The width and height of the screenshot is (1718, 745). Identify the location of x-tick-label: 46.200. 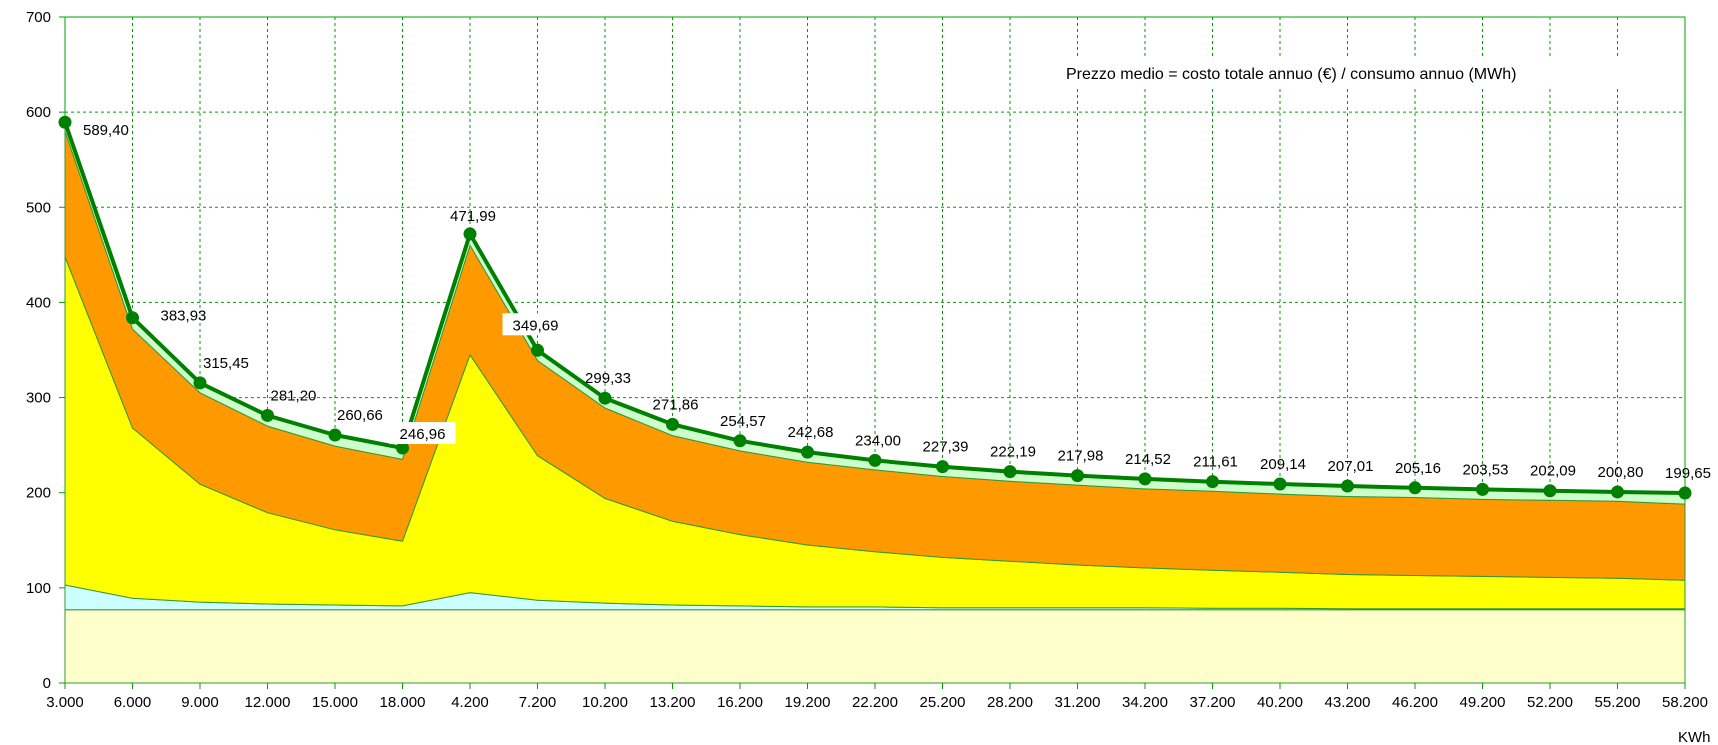
(1415, 702).